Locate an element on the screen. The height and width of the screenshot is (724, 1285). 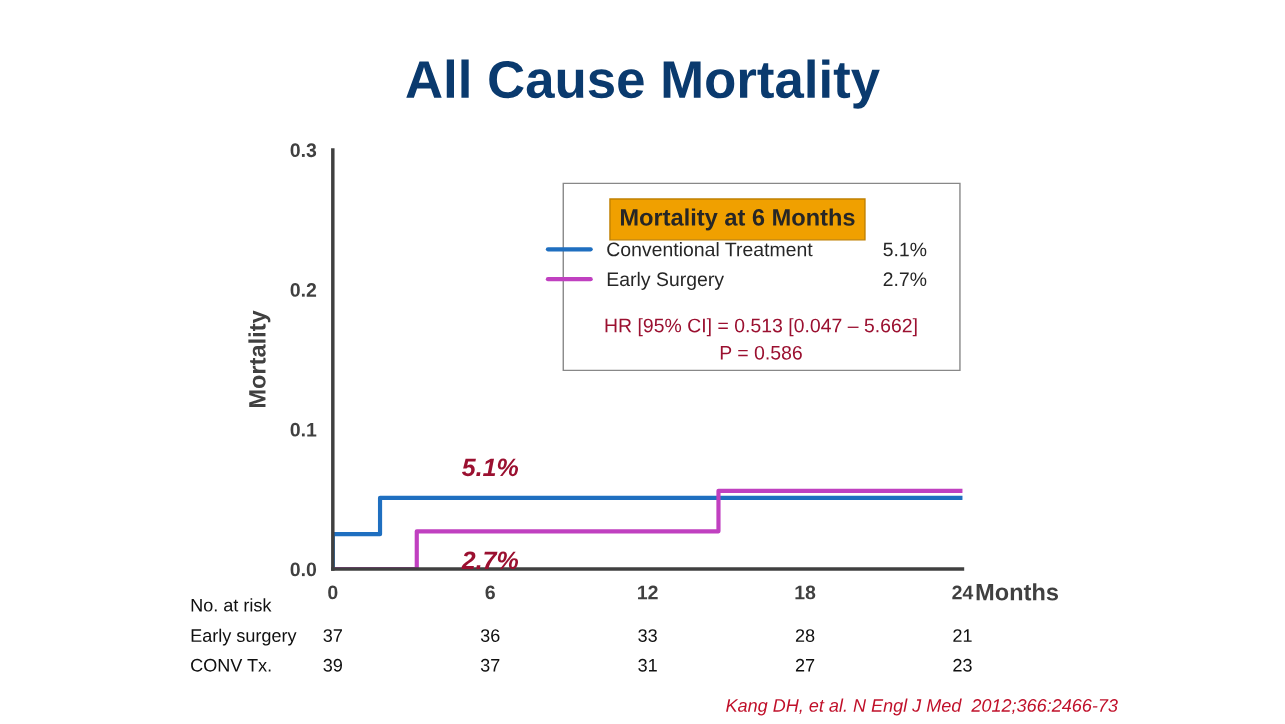
x-tick-label: 18 is located at coordinates (805, 592).